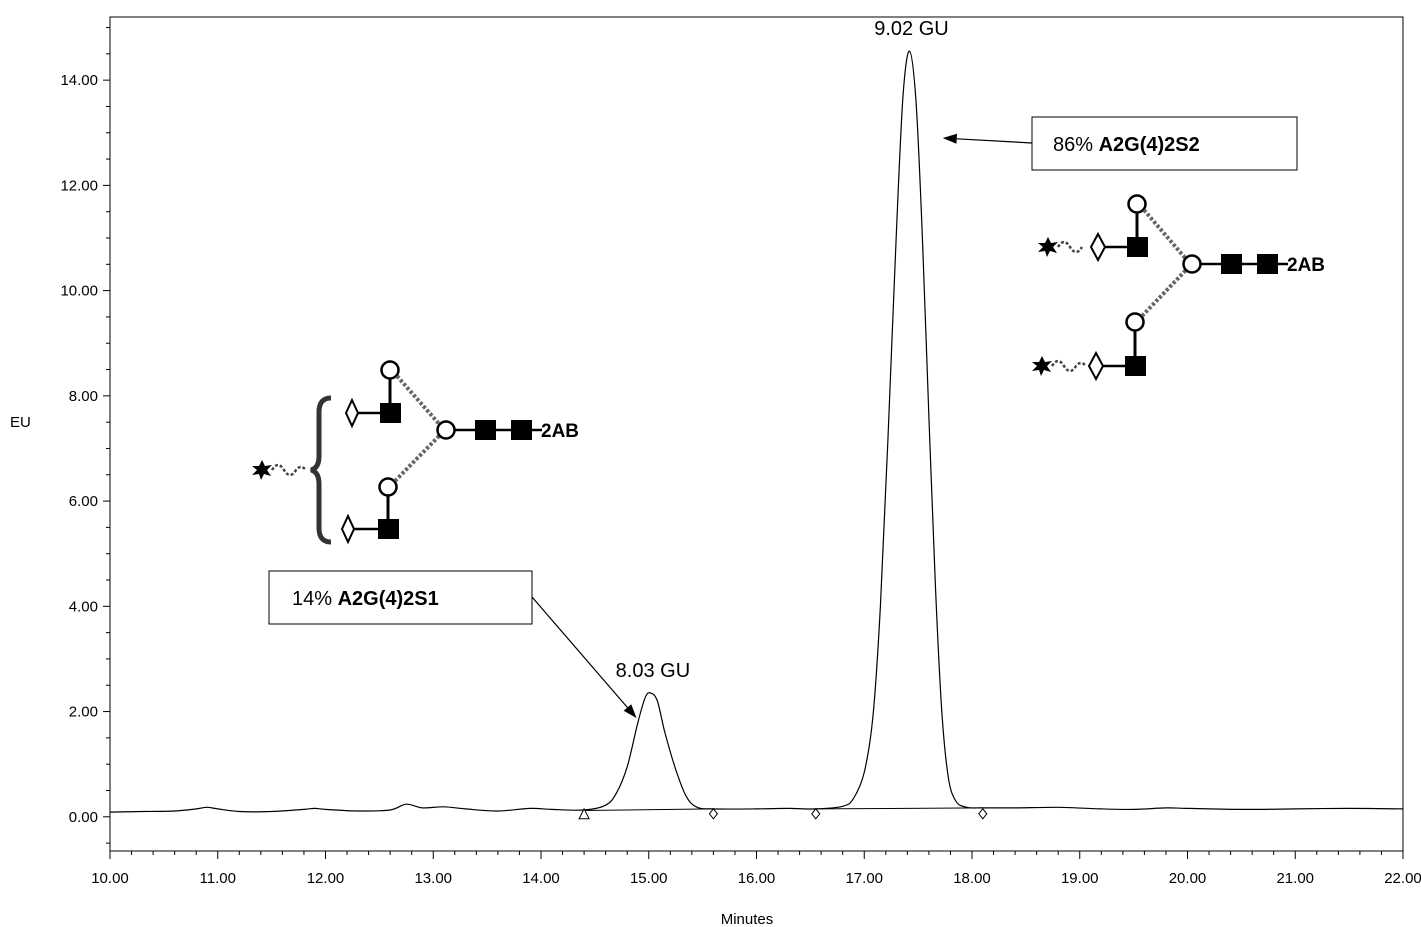 The height and width of the screenshot is (927, 1421). What do you see at coordinates (79, 291) in the screenshot?
I see `y-tick-label: 10.00` at bounding box center [79, 291].